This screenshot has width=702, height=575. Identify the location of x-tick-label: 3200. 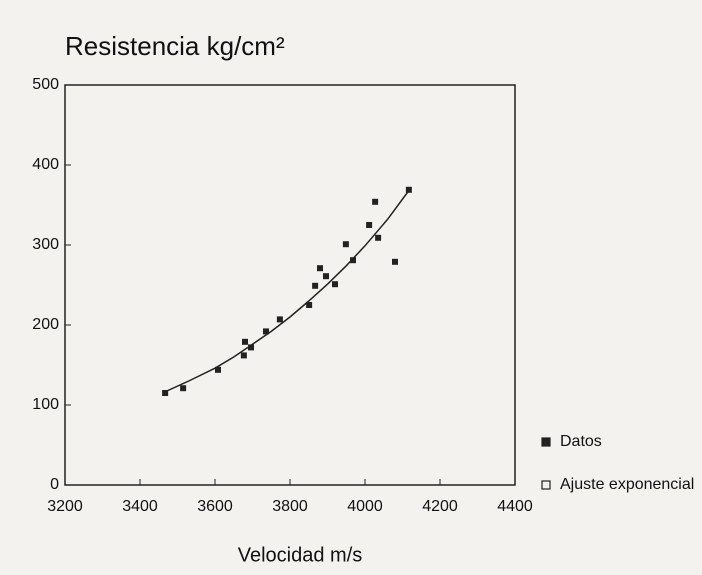
(65, 506).